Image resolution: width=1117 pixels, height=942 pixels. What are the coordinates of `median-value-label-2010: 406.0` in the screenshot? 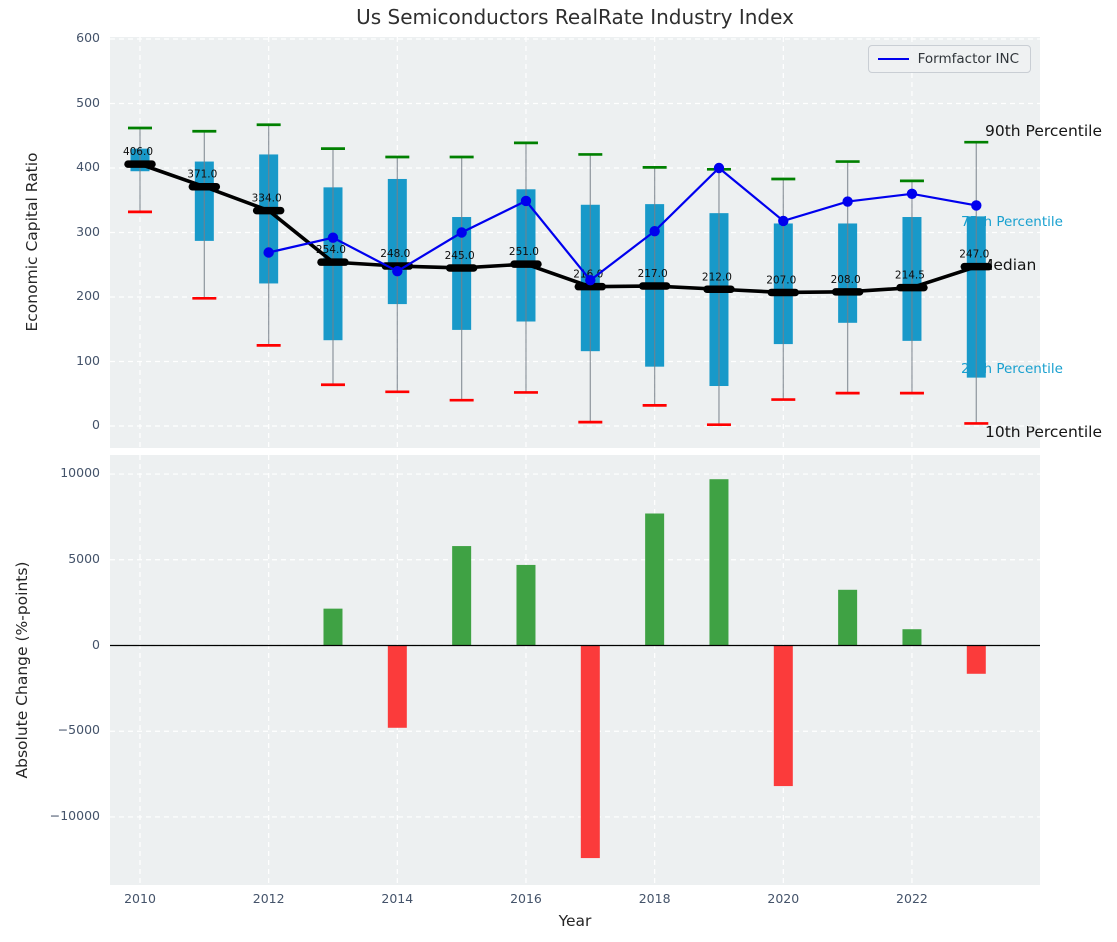 It's located at (138, 152).